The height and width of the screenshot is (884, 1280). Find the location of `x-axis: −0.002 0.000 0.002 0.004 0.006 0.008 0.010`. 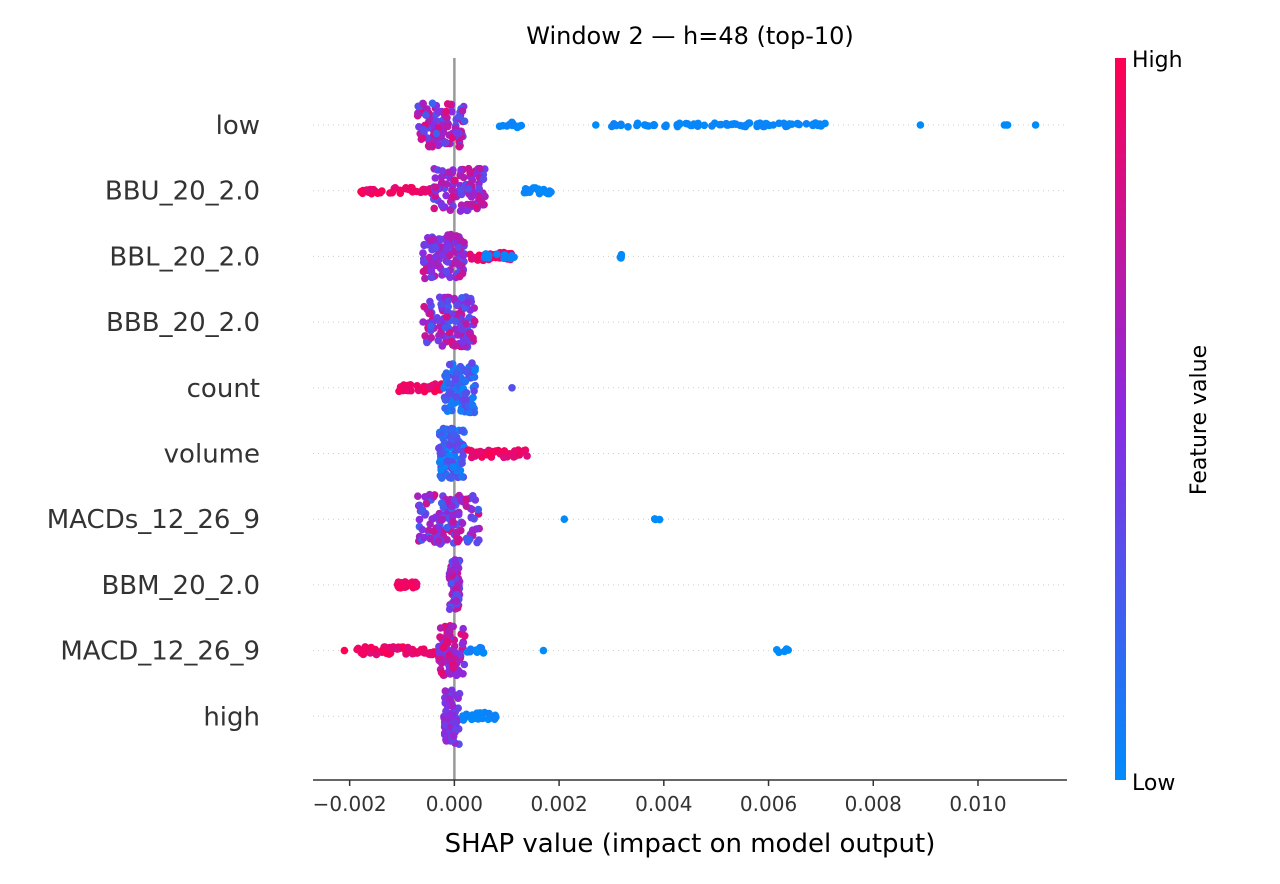

x-axis: −0.002 0.000 0.002 0.004 0.006 0.008 0.010 is located at coordinates (690, 797).